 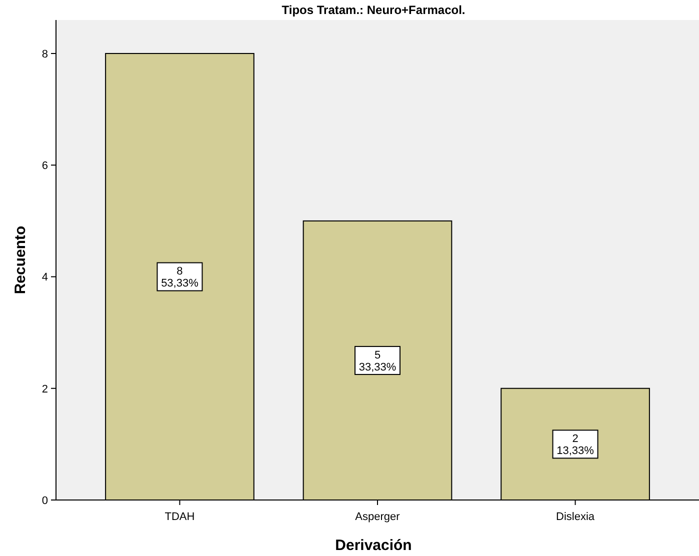 What do you see at coordinates (377, 361) in the screenshot?
I see `data-label: 5 33,33%` at bounding box center [377, 361].